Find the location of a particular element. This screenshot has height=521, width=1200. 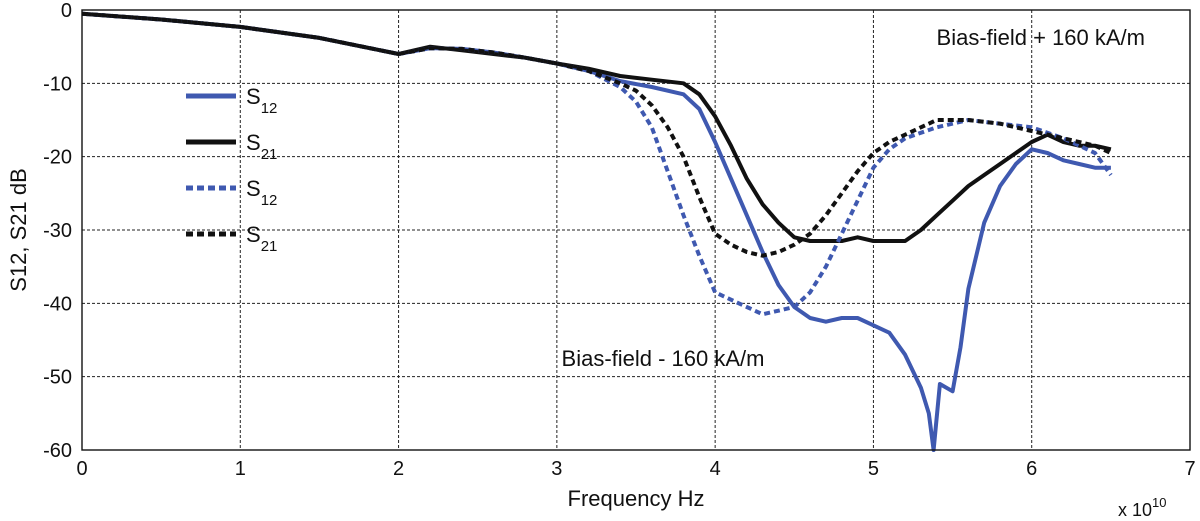

x-tick-label: 0 is located at coordinates (81, 469).